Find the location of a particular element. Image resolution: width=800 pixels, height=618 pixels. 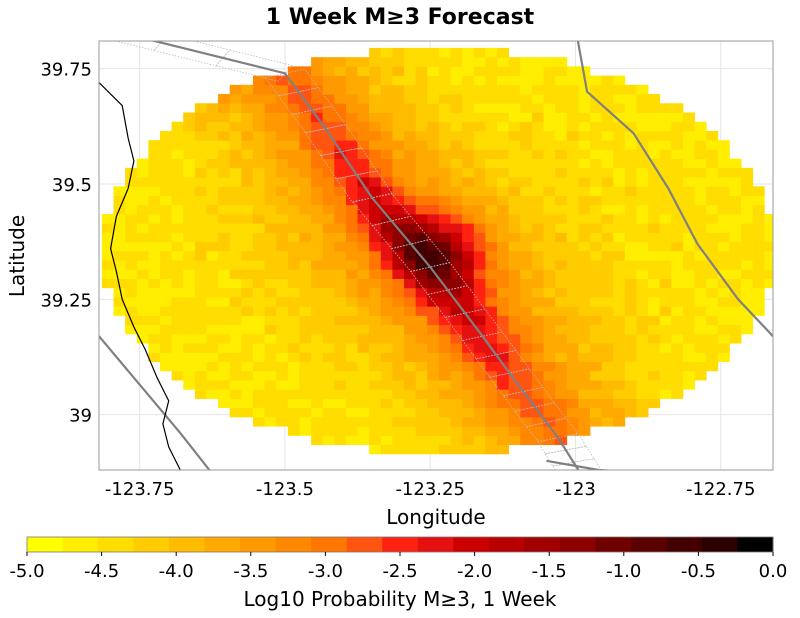

colorbar-tick-label: -5.0 is located at coordinates (26, 571).